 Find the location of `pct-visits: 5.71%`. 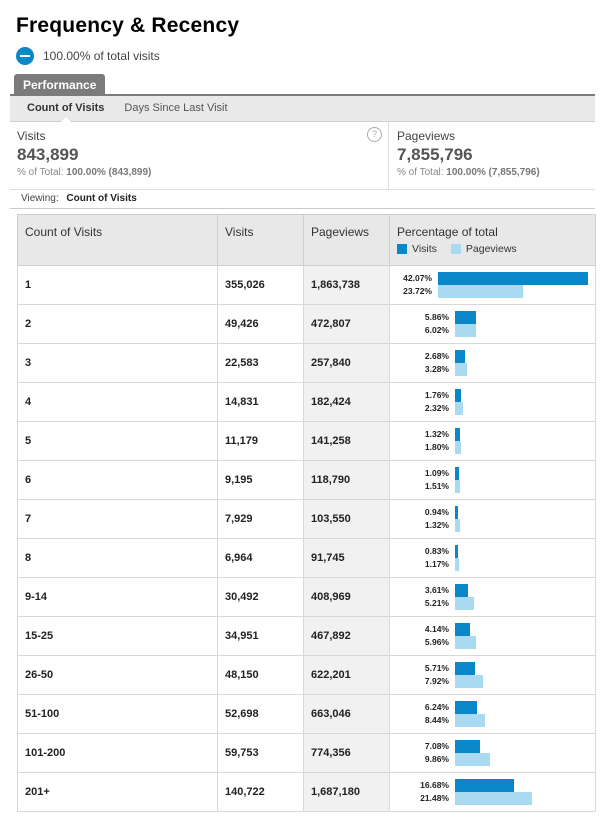

pct-visits: 5.71% is located at coordinates (436, 668).